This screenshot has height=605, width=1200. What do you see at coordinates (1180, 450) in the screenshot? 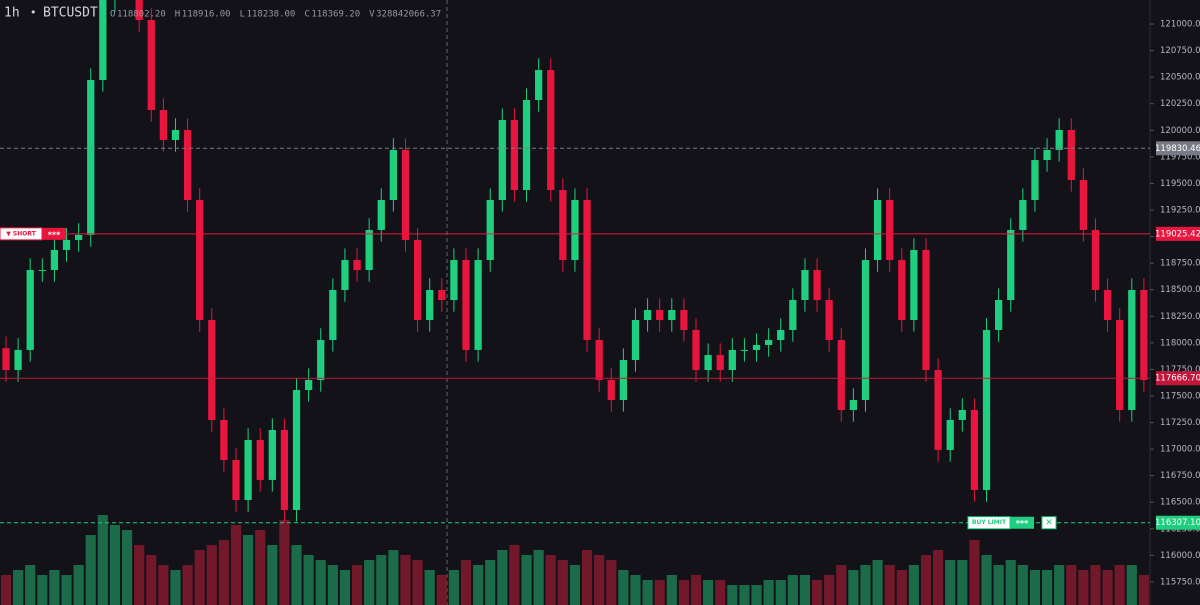
I see `y-tick-label: 117000.00` at bounding box center [1180, 450].